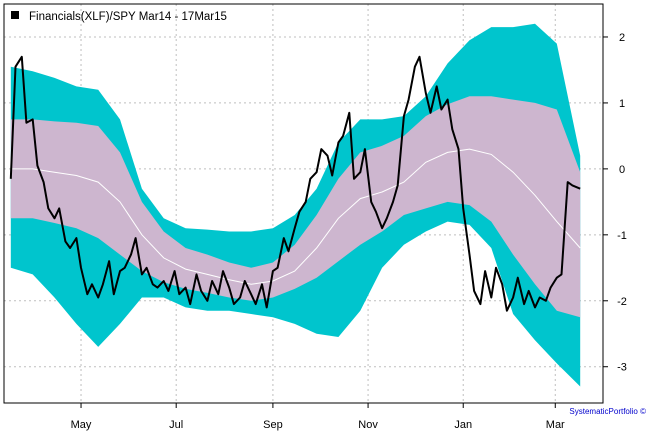 Image resolution: width=648 pixels, height=432 pixels. Describe the element at coordinates (622, 104) in the screenshot. I see `y-tick-label-1: 1` at that location.